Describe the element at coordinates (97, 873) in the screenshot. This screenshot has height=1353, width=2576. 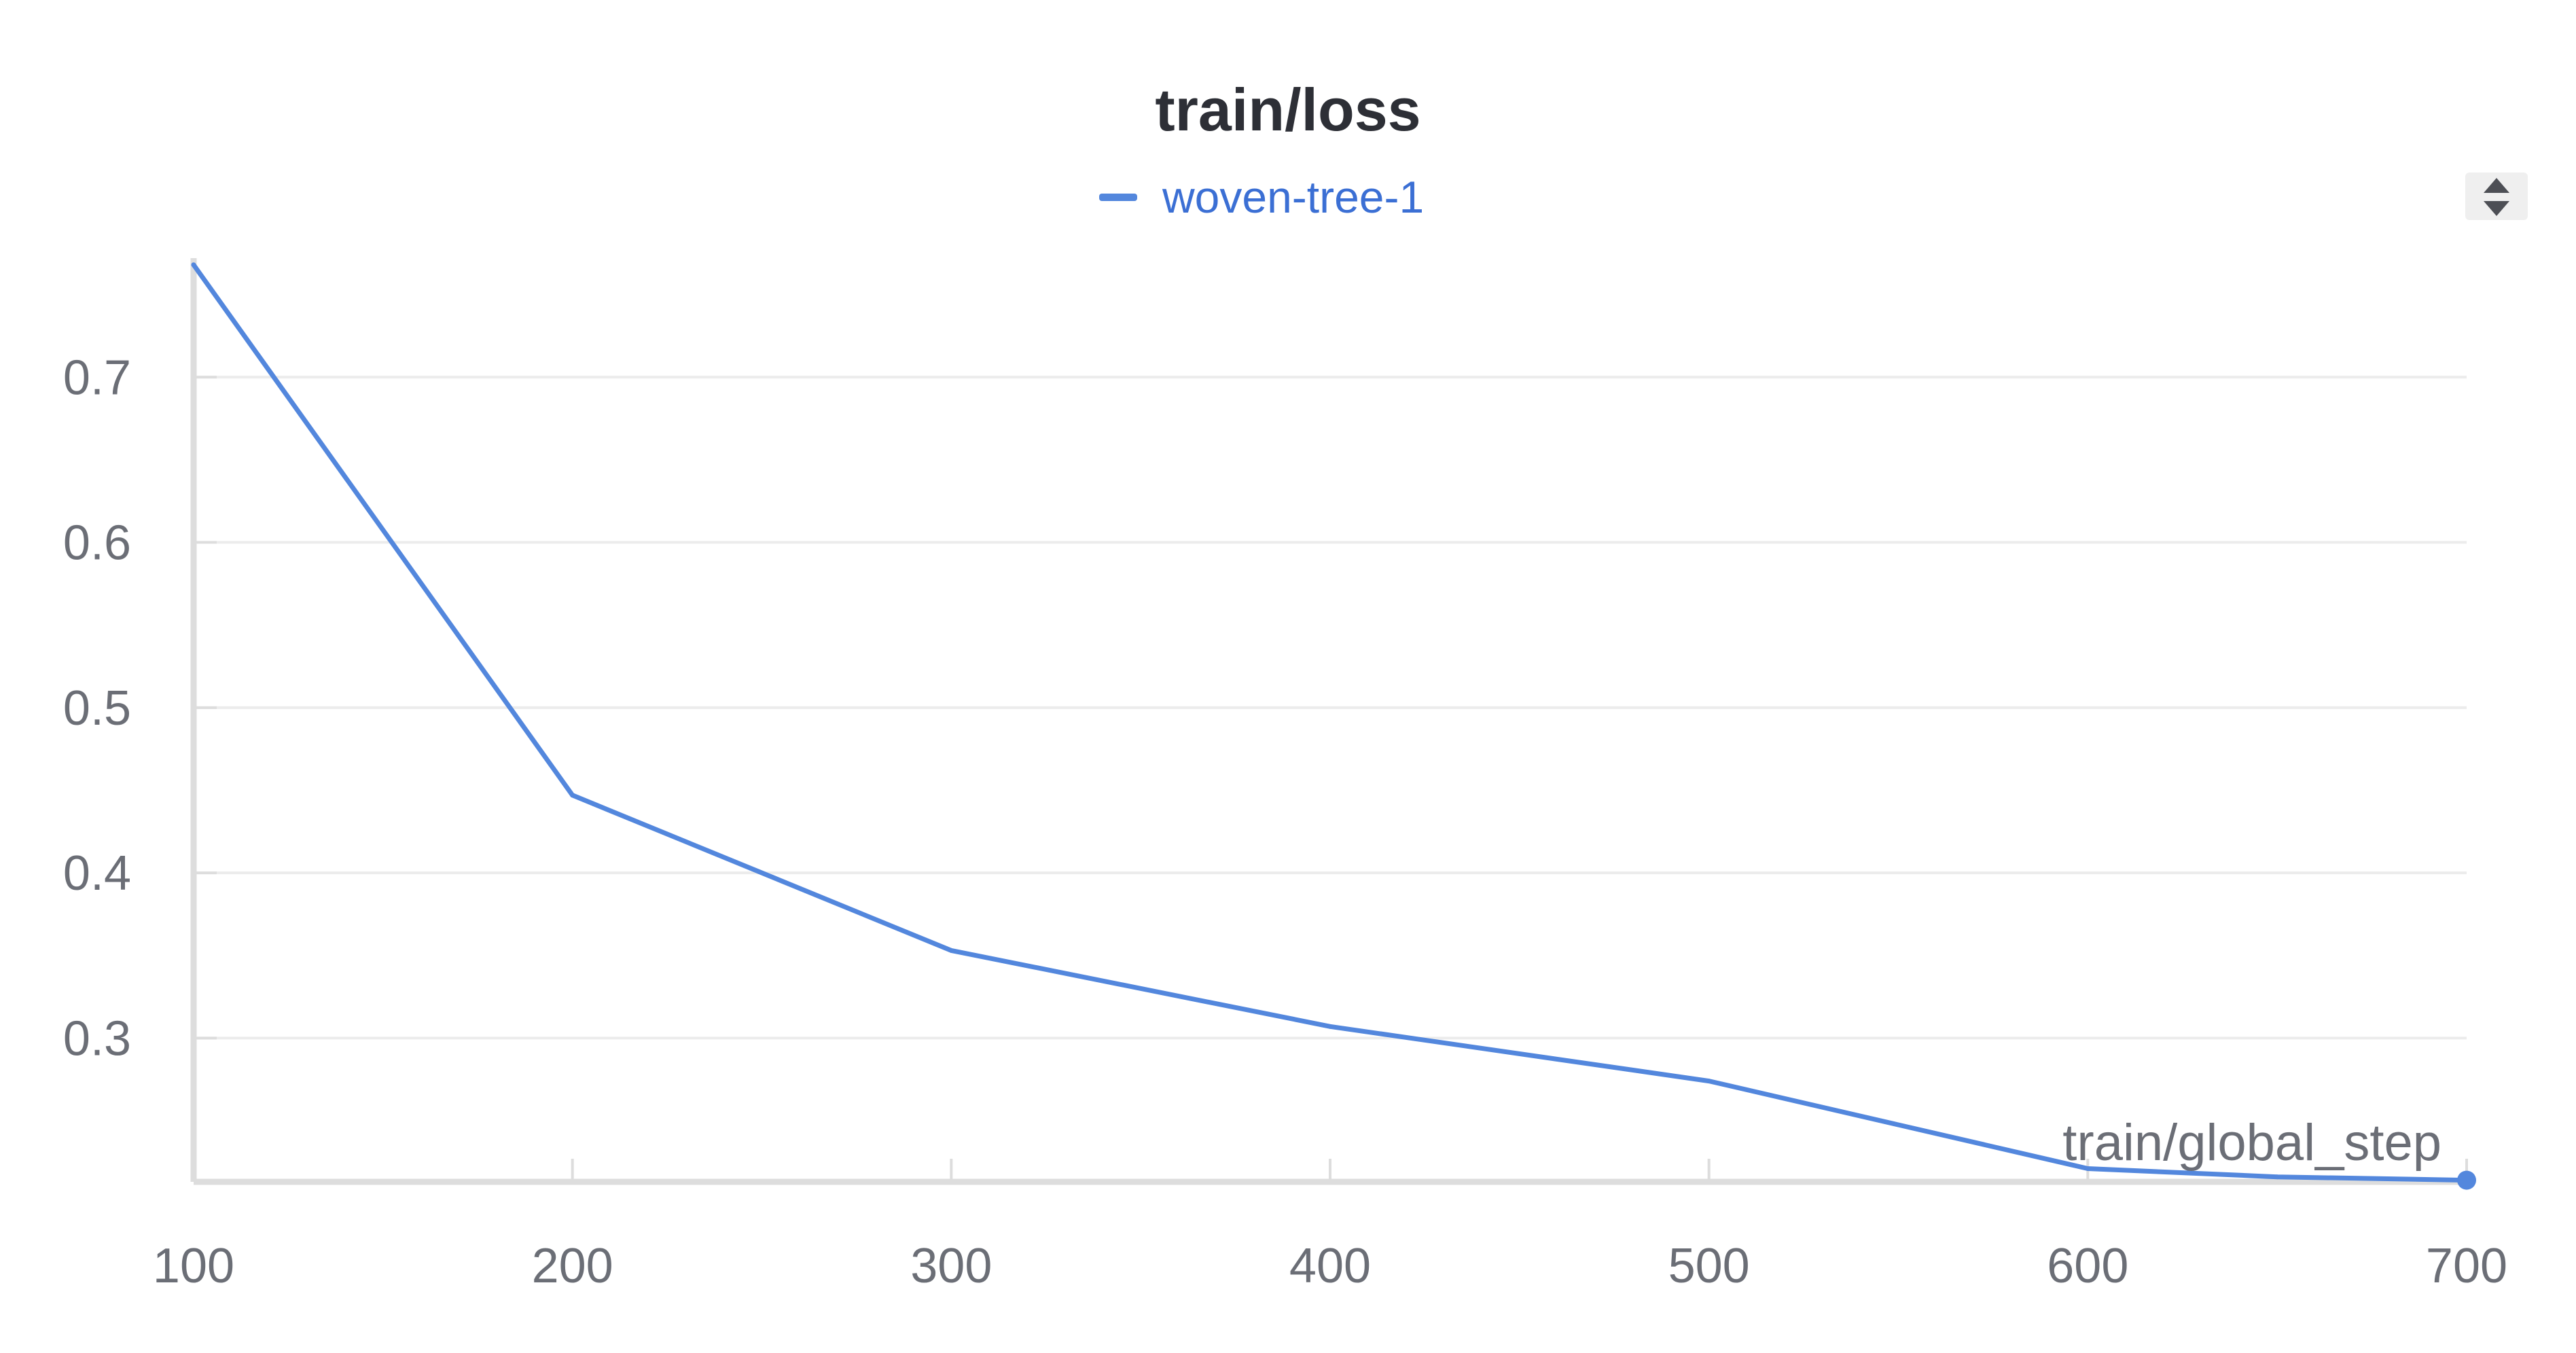
I see `y-tick-label: 0.4` at that location.